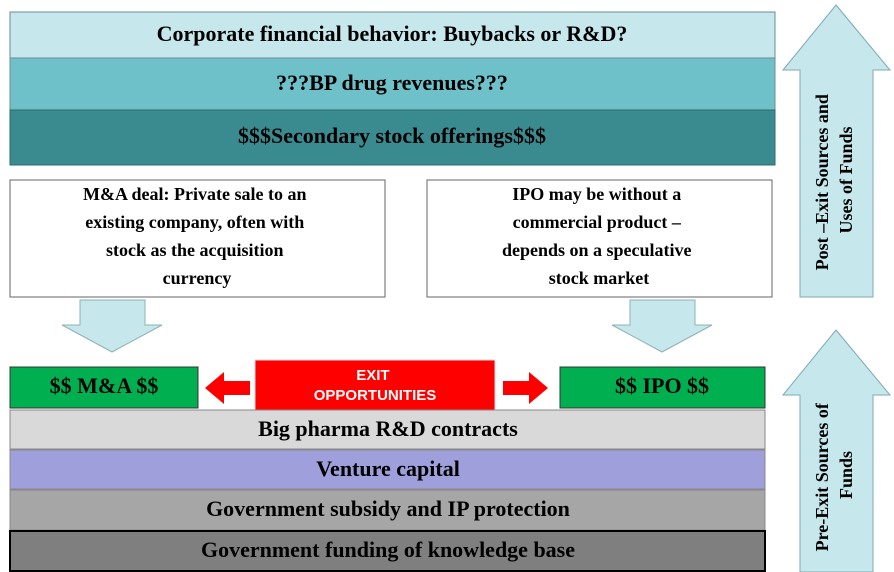  I want to click on stack-text: Big pharma R&D contracts, so click(388, 428).